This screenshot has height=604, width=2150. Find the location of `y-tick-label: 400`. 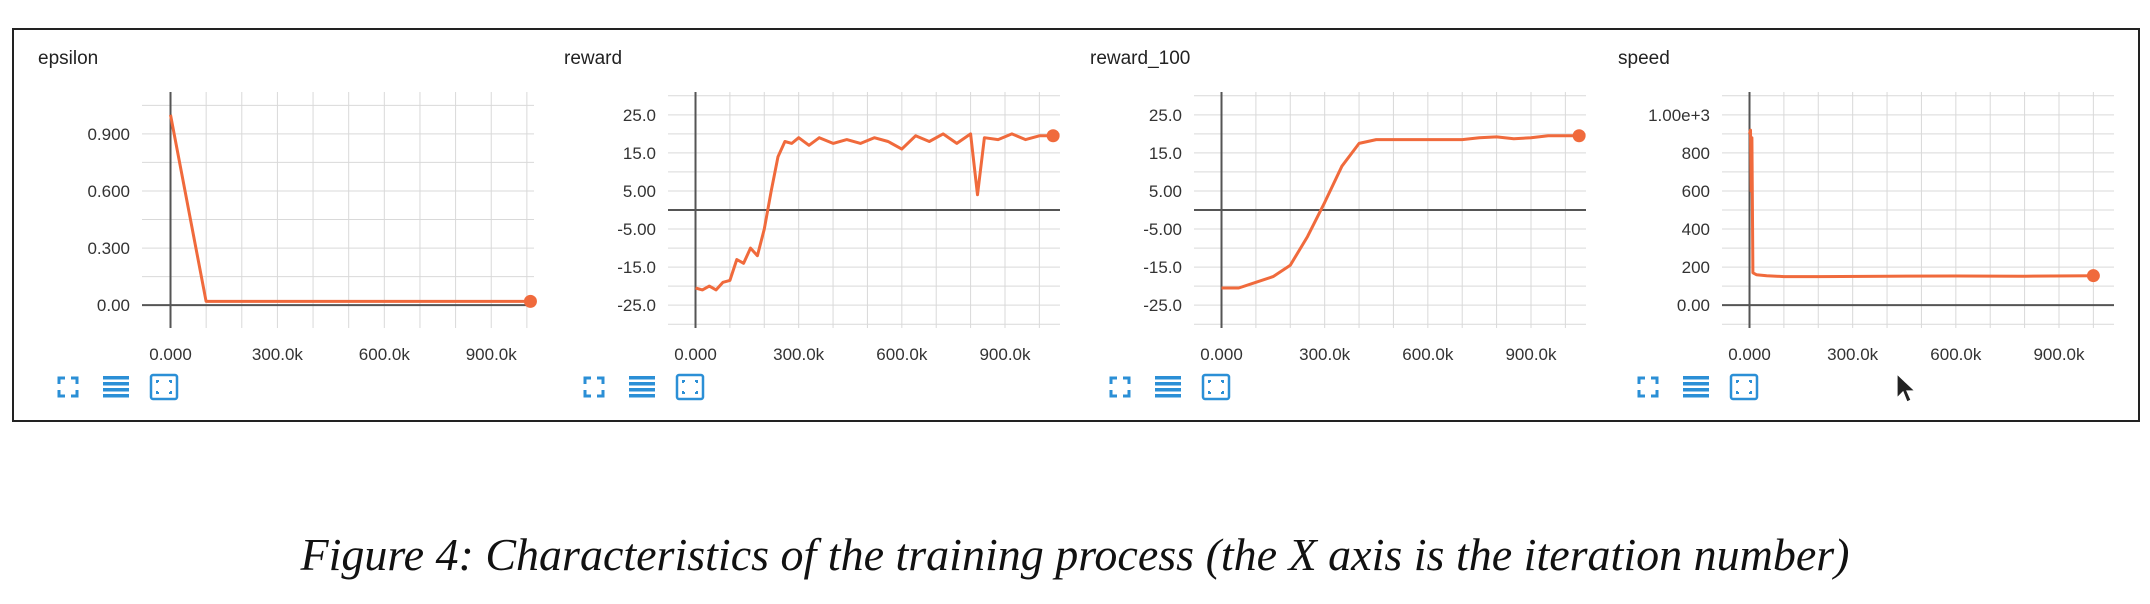

y-tick-label: 400 is located at coordinates (1696, 229).